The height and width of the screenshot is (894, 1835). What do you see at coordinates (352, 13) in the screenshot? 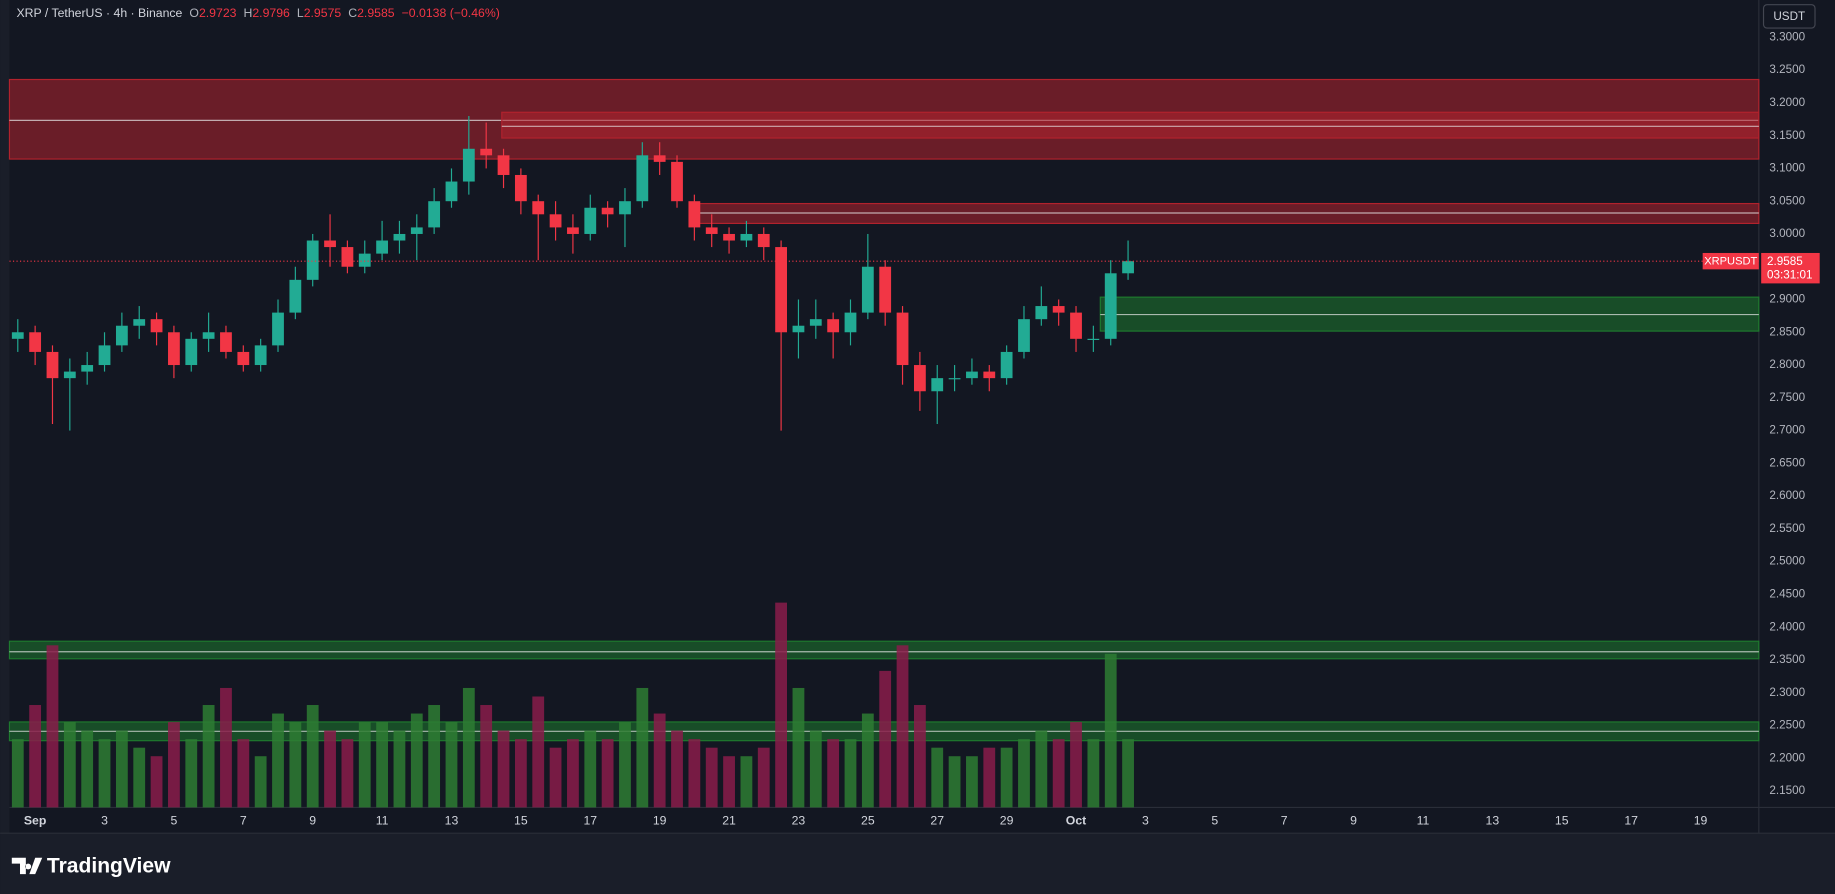
I see `ohlc-label: C` at bounding box center [352, 13].